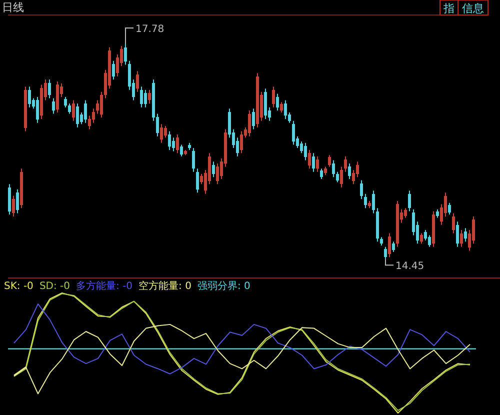 This screenshot has height=415, width=500. Describe the element at coordinates (473, 8) in the screenshot. I see `text: 信息` at that location.